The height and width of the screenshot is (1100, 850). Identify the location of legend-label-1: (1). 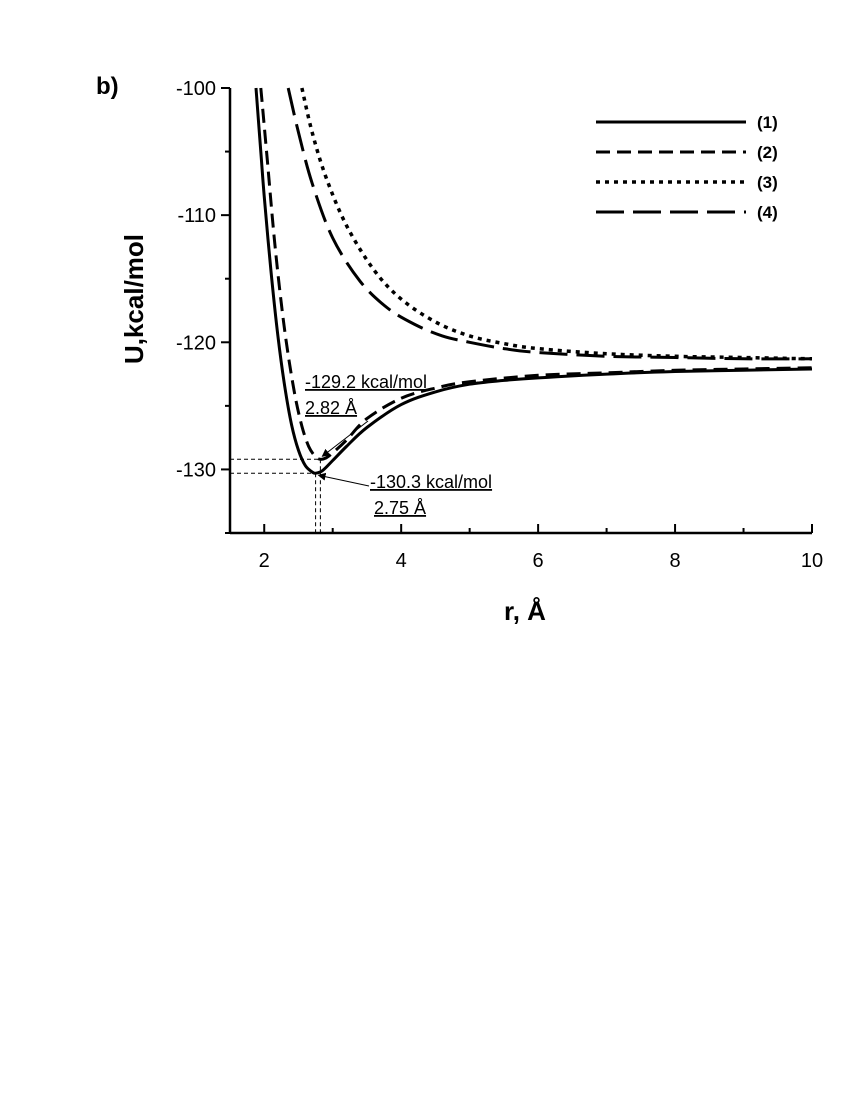
(767, 122).